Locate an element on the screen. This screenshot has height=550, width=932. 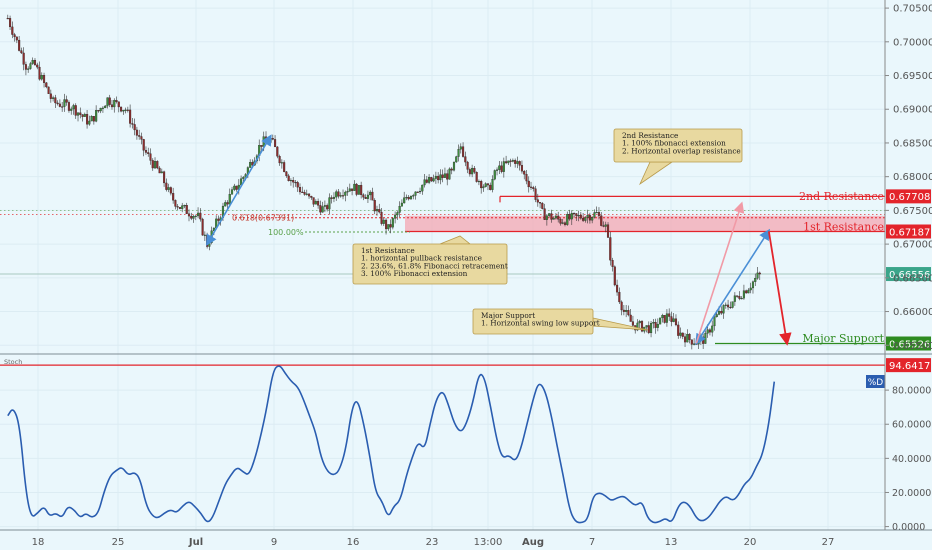
callout-box is located at coordinates (533, 321).